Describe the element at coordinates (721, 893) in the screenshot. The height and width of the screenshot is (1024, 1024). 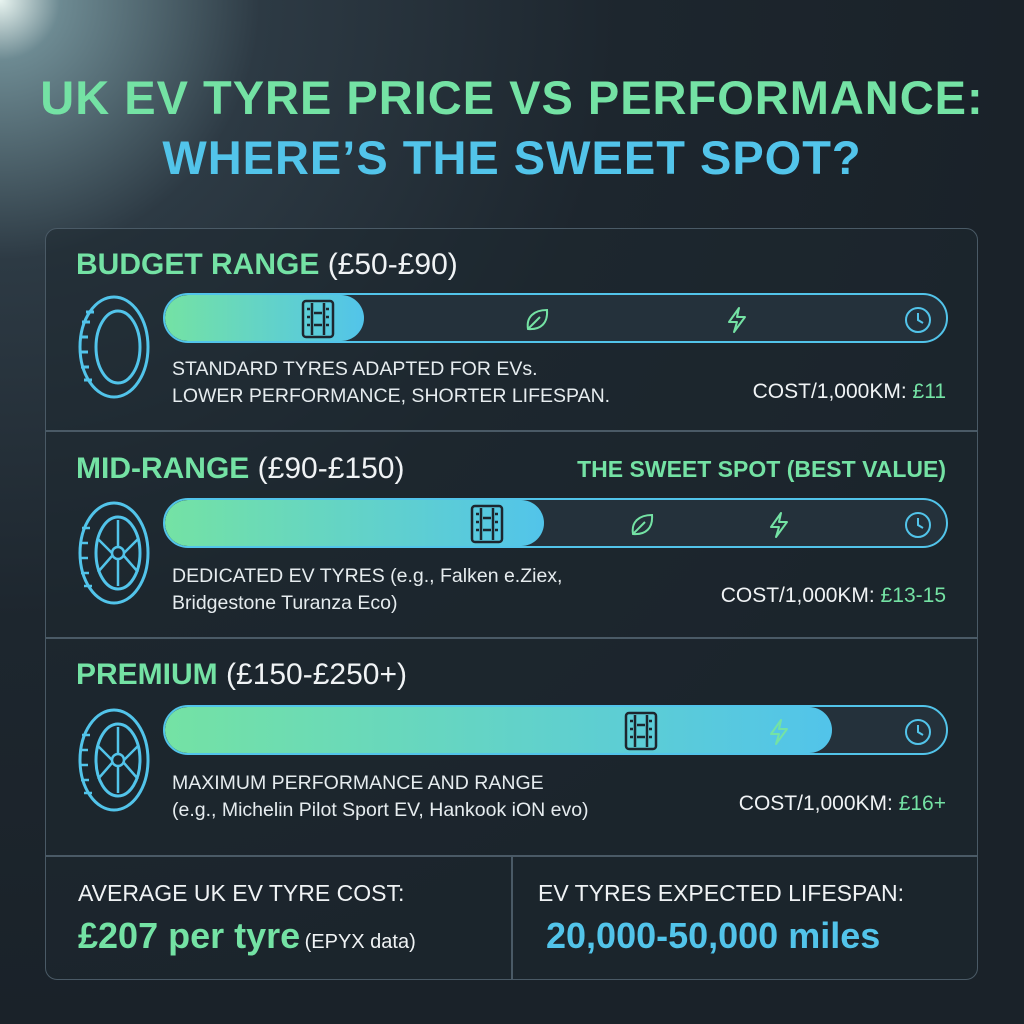
I see `footer-label: EV TYRES EXPECTED LIFESPAN:` at that location.